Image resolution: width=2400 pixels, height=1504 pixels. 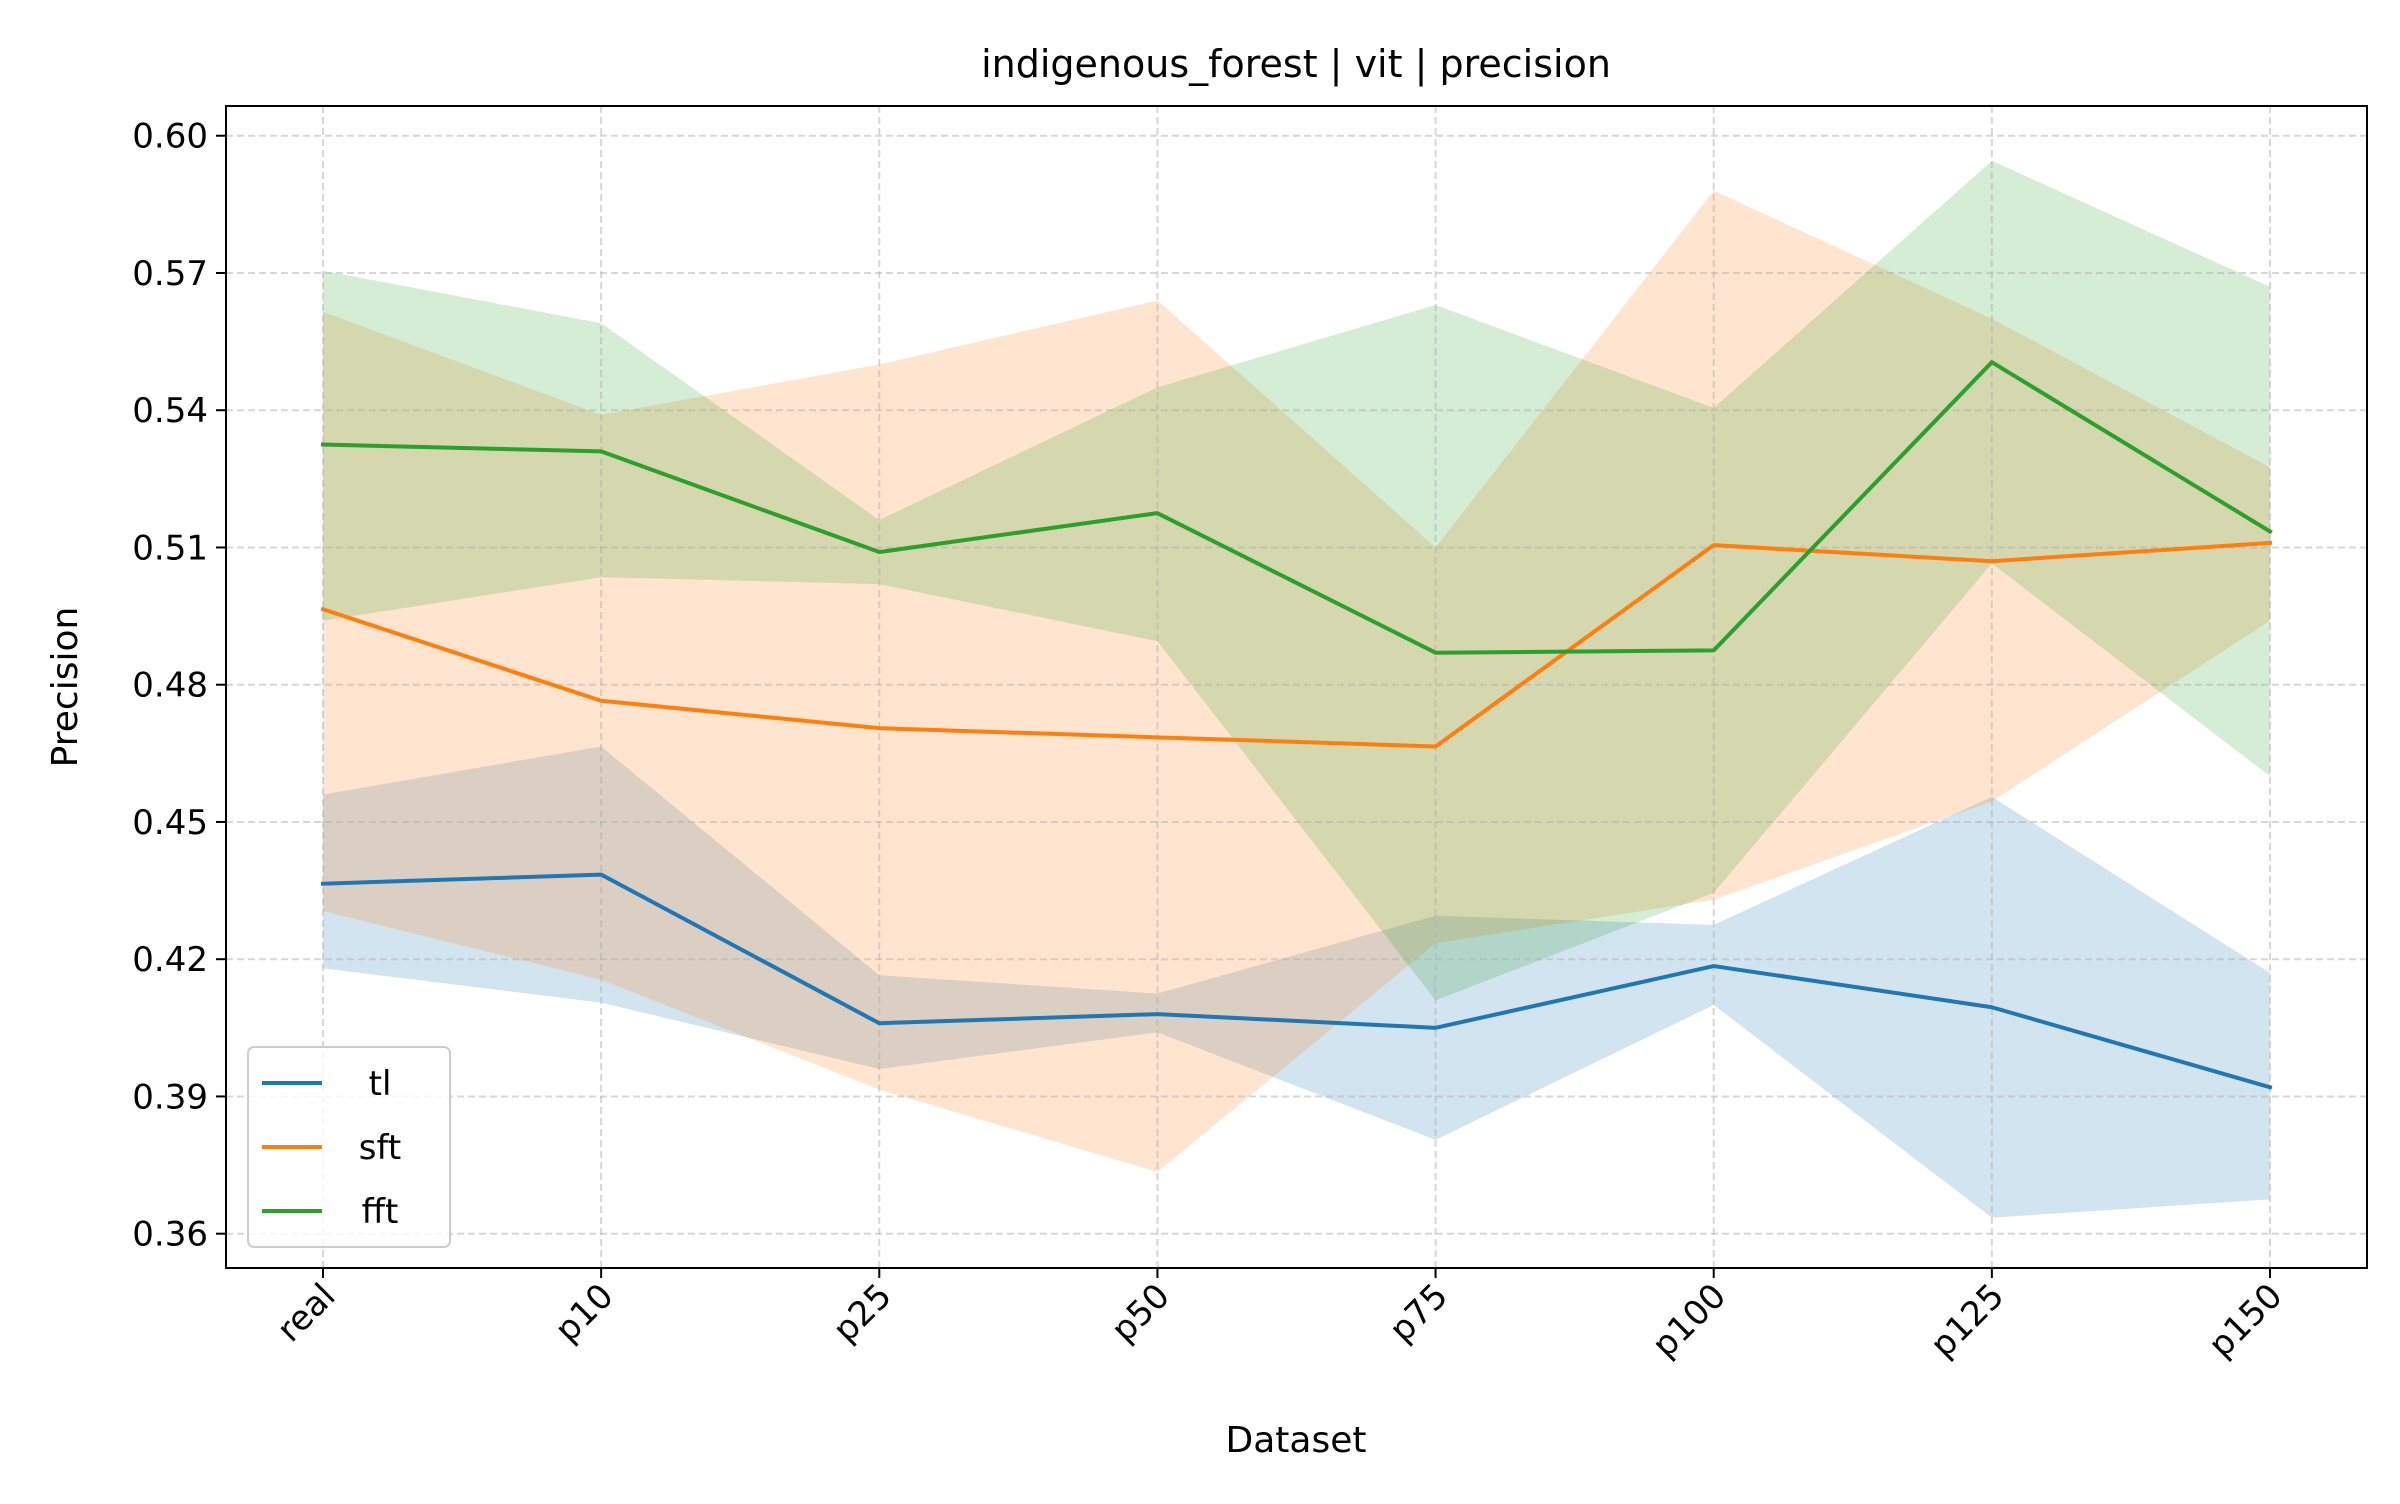 What do you see at coordinates (170, 411) in the screenshot?
I see `y-tick-label: 0.54` at bounding box center [170, 411].